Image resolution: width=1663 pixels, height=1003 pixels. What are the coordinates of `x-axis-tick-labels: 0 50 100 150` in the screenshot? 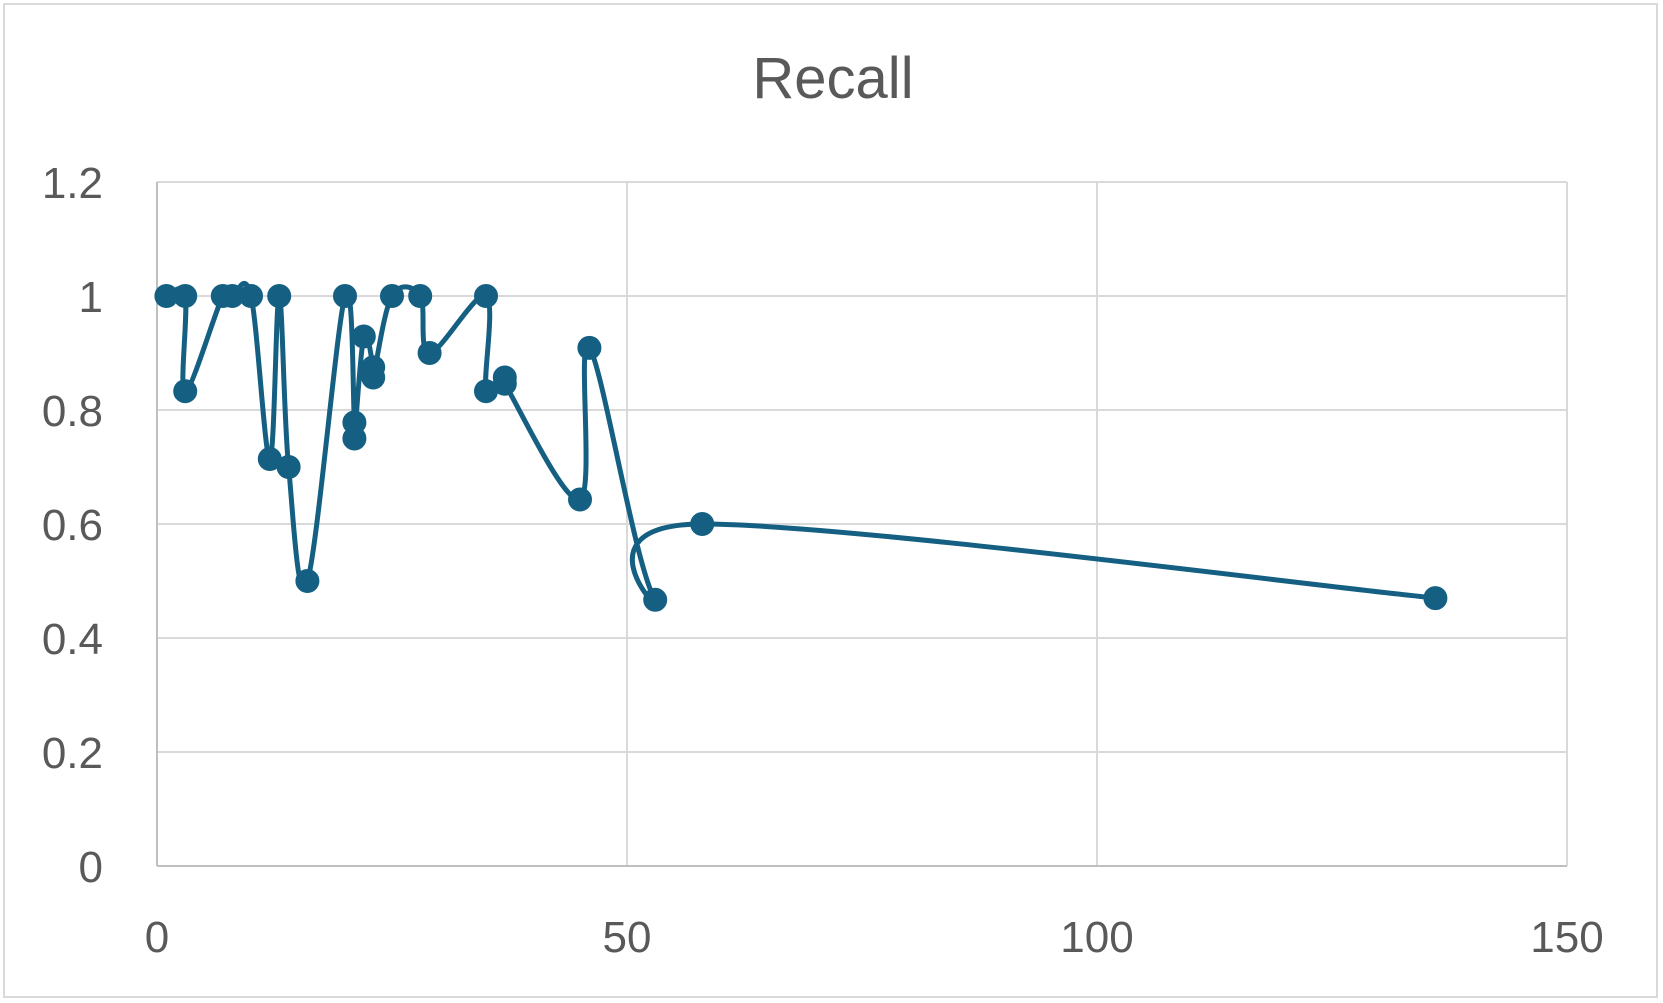 It's located at (874, 937).